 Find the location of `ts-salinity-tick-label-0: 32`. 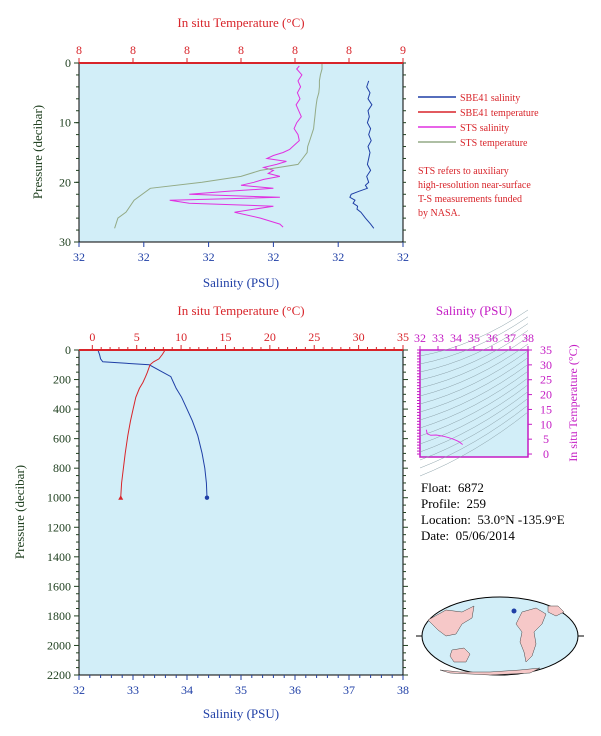

ts-salinity-tick-label-0: 32 is located at coordinates (420, 338).